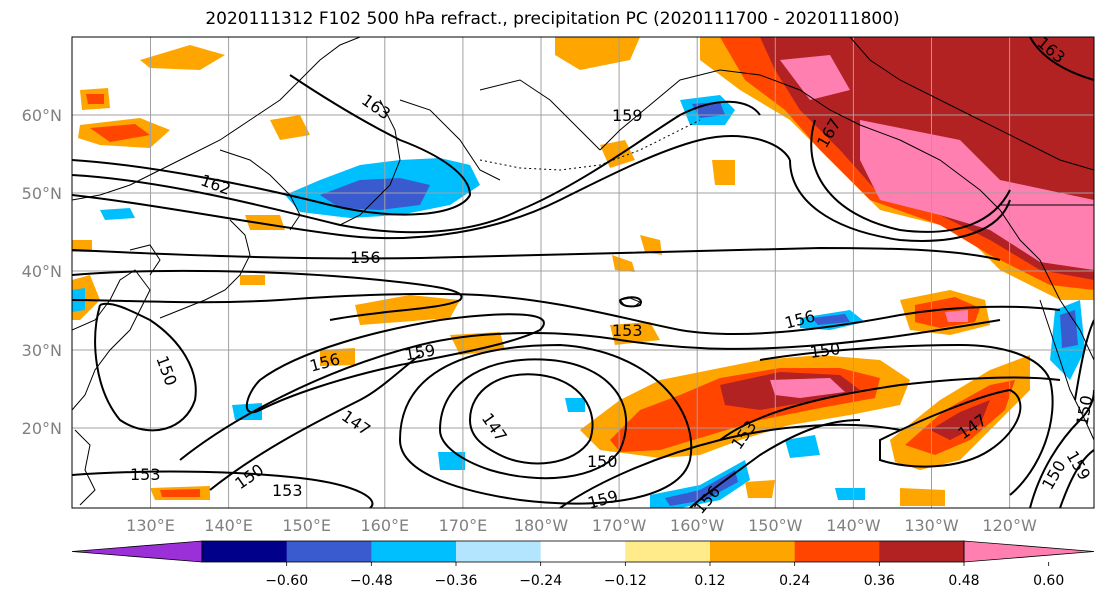 The image size is (1105, 601). What do you see at coordinates (1066, 370) in the screenshot?
I see `coast-mexico` at bounding box center [1066, 370].